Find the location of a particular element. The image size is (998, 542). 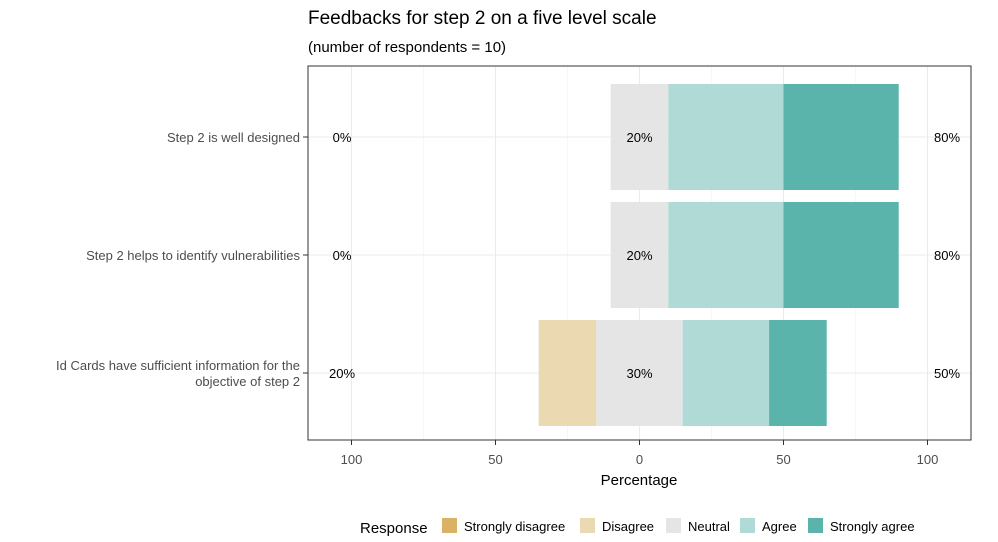

legend-label: Disagree is located at coordinates (628, 526).